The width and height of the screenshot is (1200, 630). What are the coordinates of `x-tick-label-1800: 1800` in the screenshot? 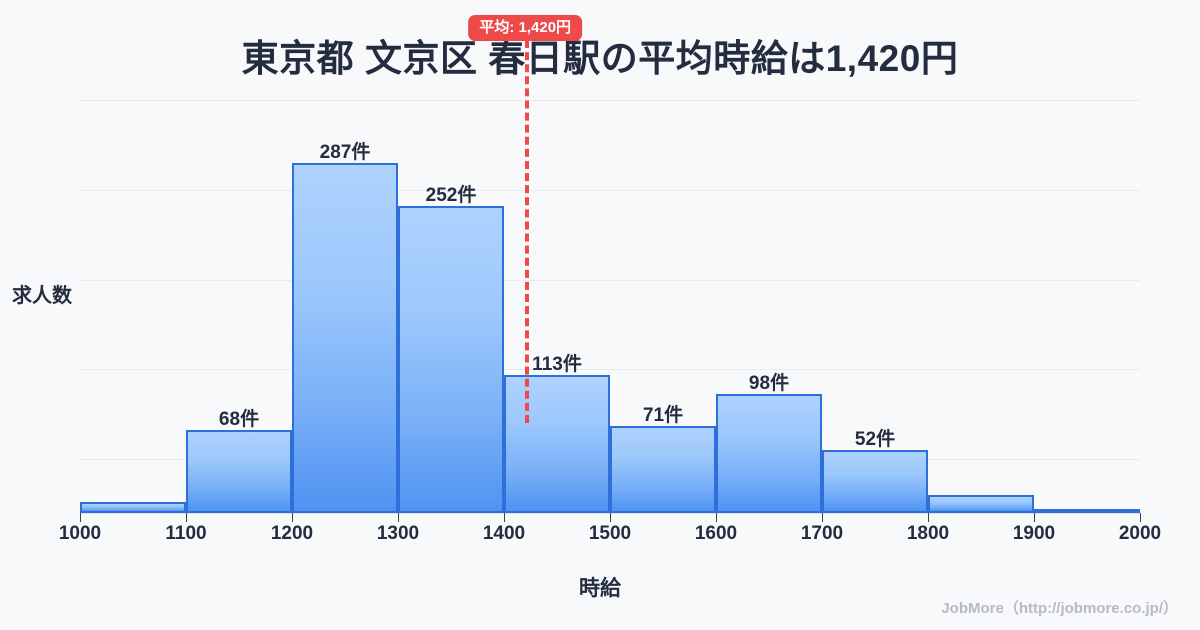 It's located at (928, 533).